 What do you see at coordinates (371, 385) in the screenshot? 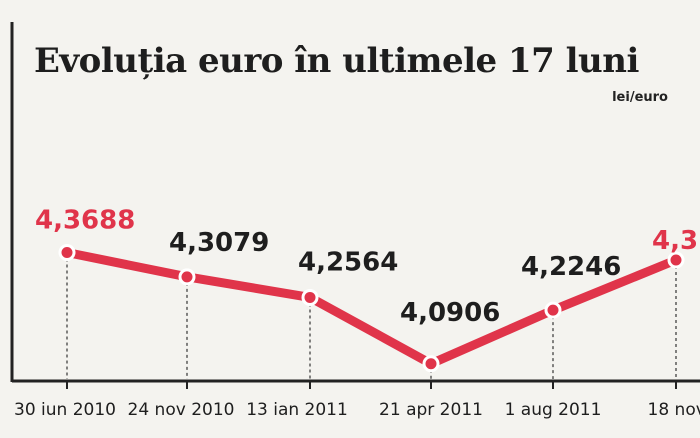
I see `x-tick-marks` at bounding box center [371, 385].